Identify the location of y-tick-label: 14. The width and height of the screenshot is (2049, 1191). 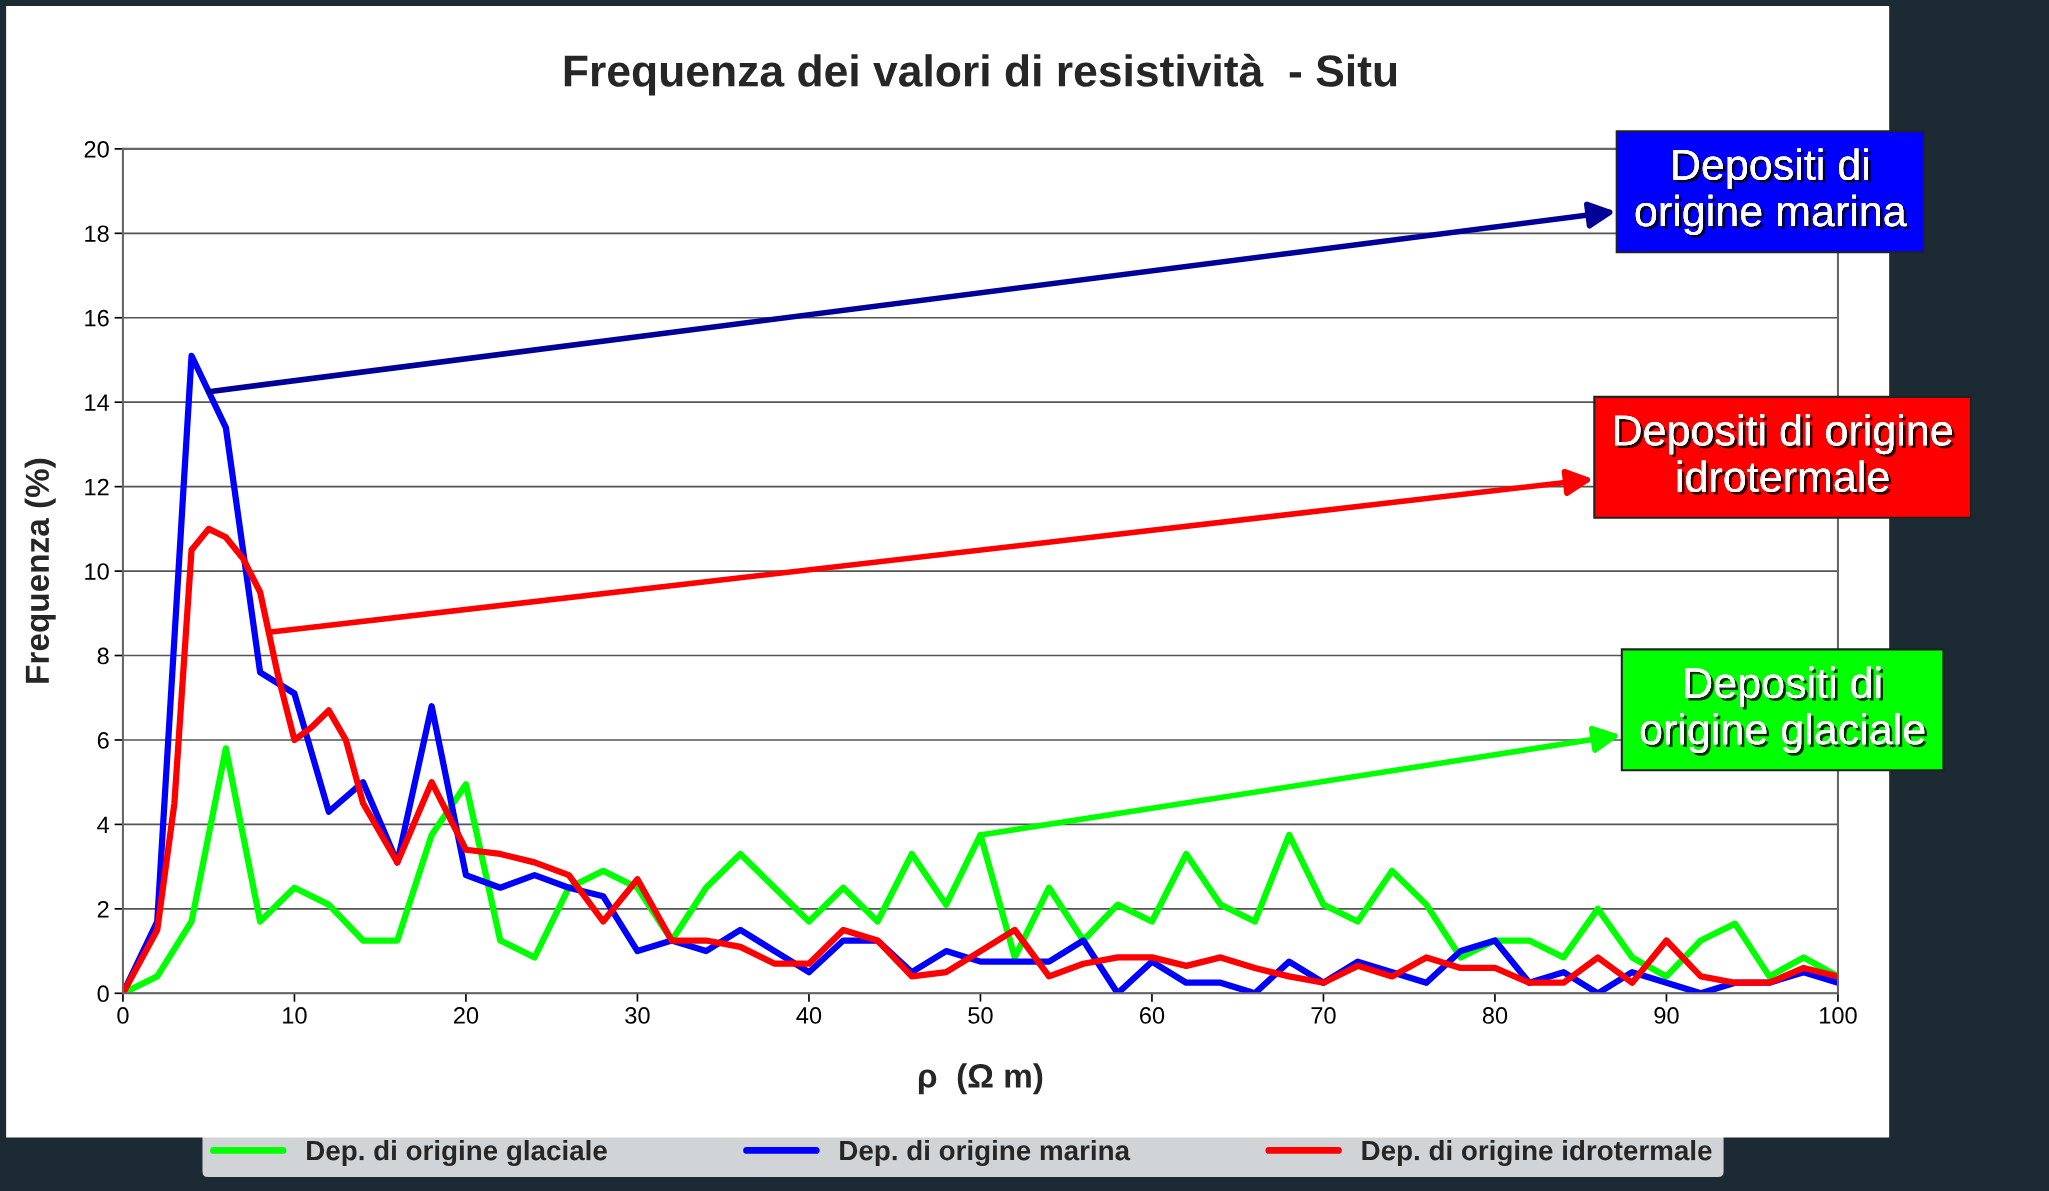
(97, 402).